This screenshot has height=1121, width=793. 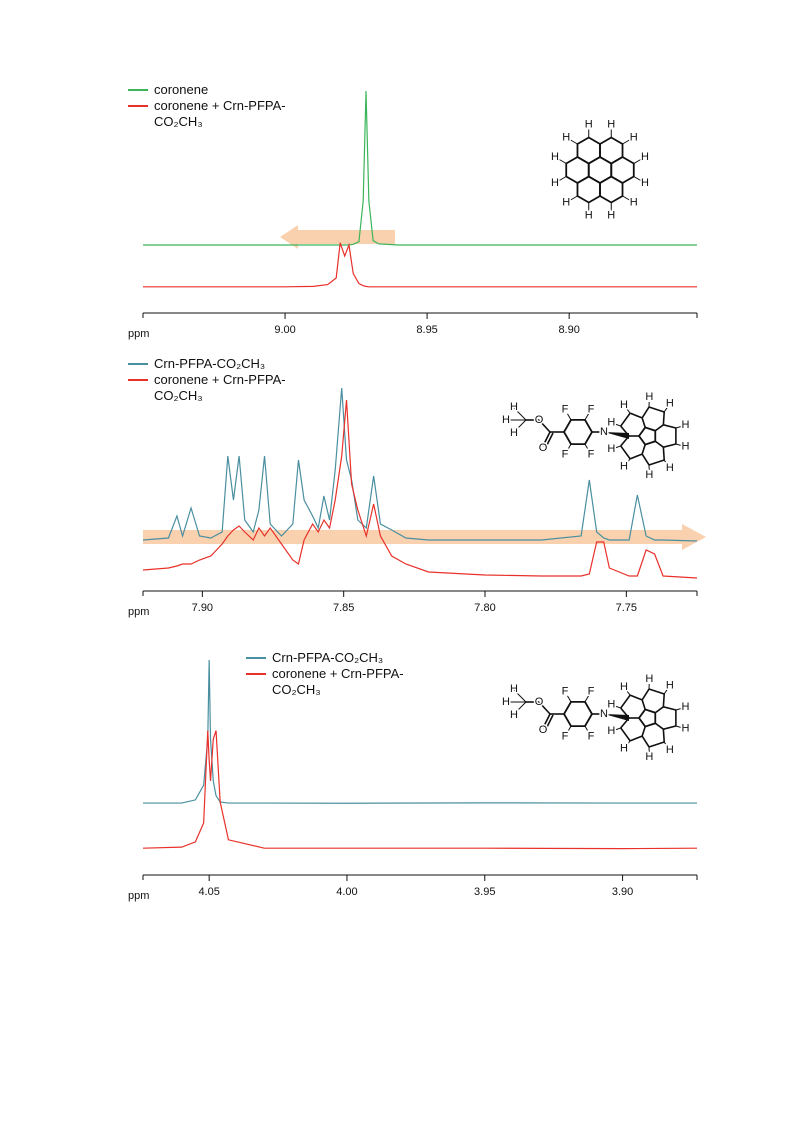 I want to click on x-axis-label: ppm, so click(x=138, y=896).